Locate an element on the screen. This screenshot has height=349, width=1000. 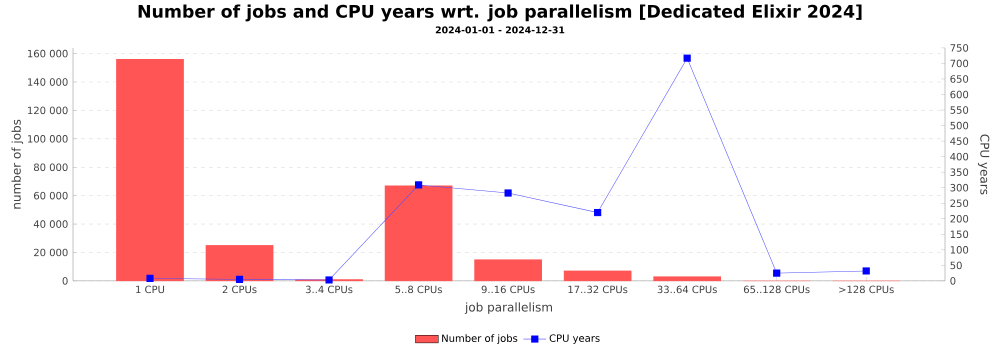
x-tick-label: 17..32 CPUs is located at coordinates (598, 290).